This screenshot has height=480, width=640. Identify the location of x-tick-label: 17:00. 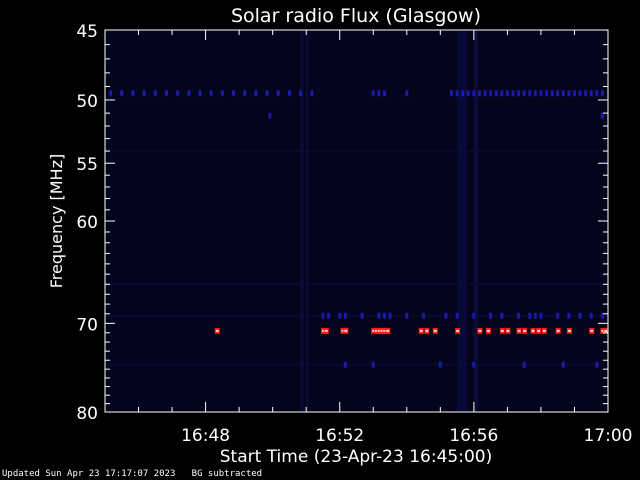
(608, 436).